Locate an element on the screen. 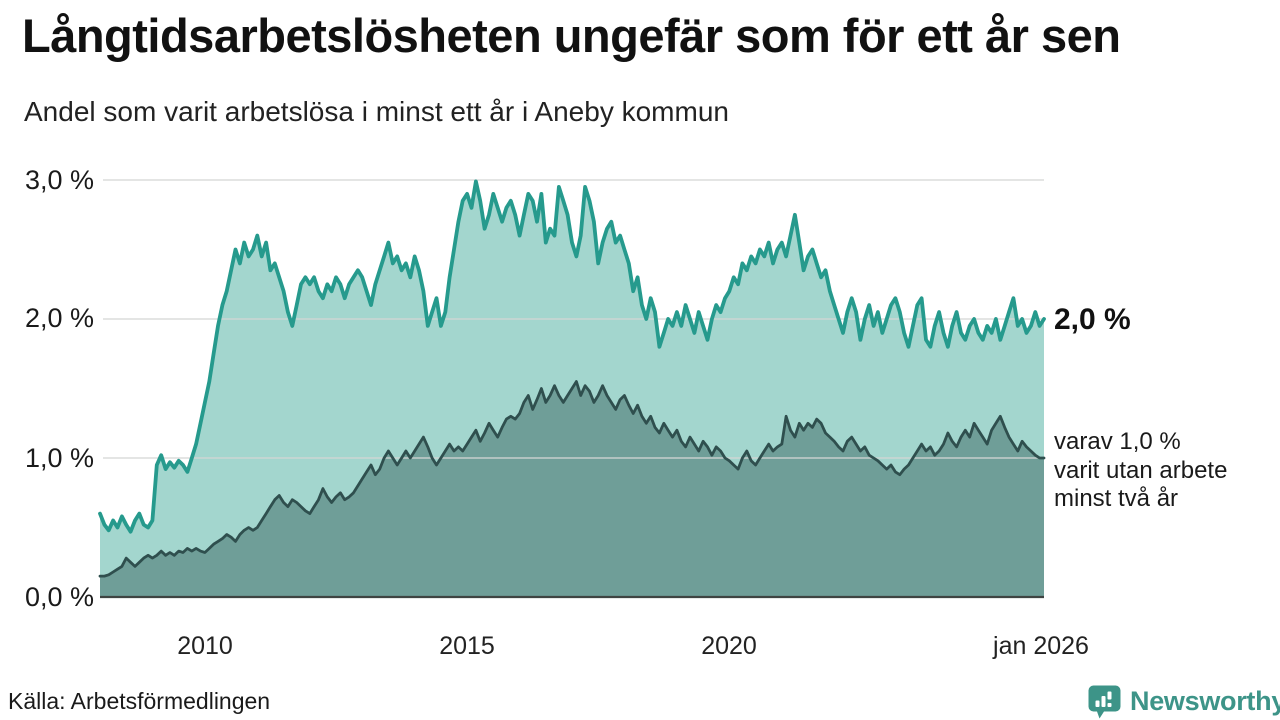 This screenshot has height=720, width=1280. x-axis-tick-jan-2026: jan 2026 is located at coordinates (1041, 646).